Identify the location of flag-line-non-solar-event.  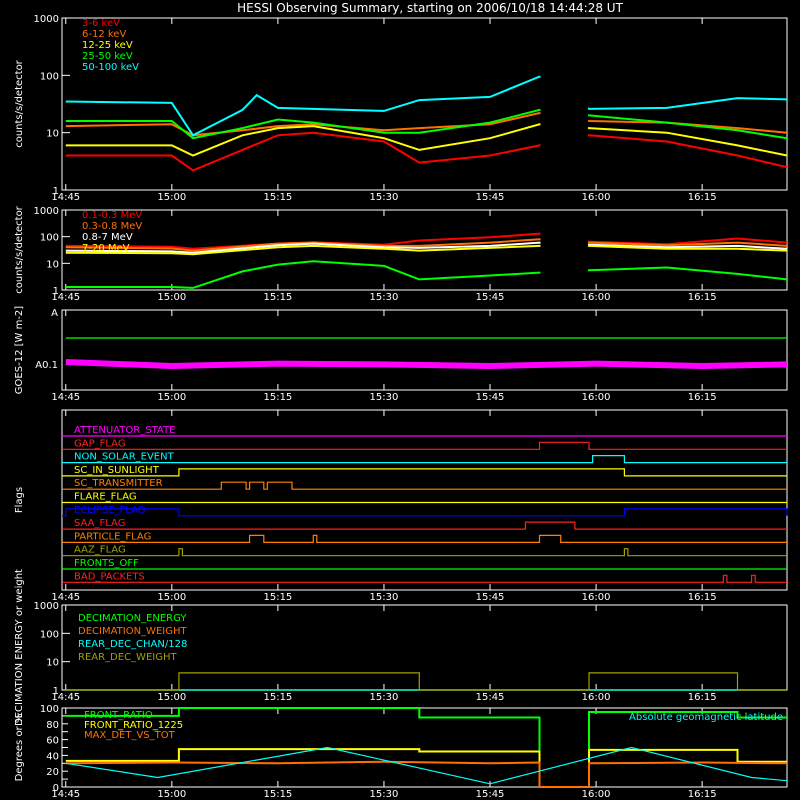
(424, 459).